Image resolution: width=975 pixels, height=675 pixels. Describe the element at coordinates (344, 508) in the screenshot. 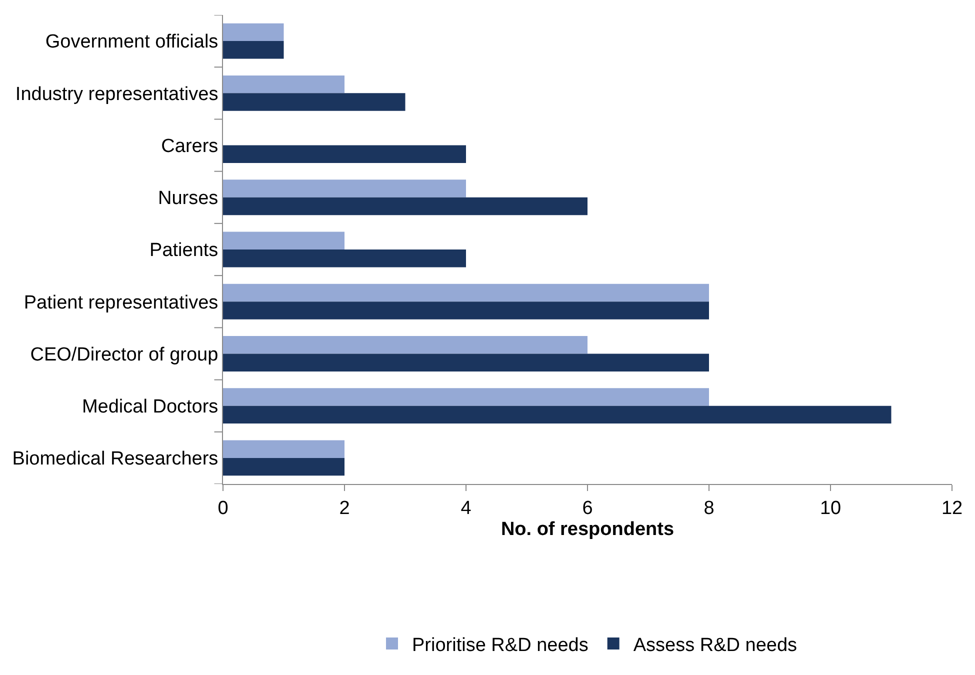

I see `x-tick-label: 2` at that location.